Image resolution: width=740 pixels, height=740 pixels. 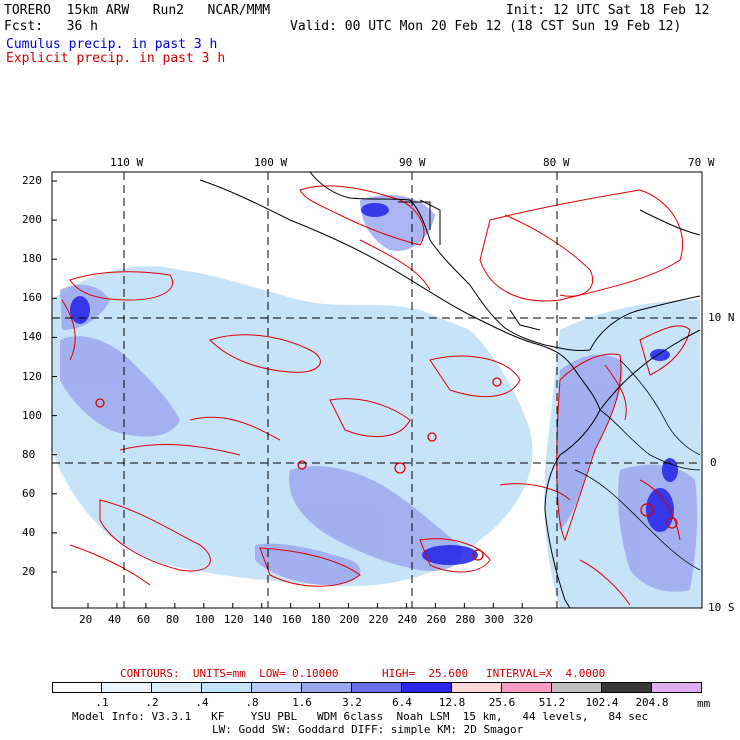 I want to click on x-tick-label: 80, so click(x=172, y=619).